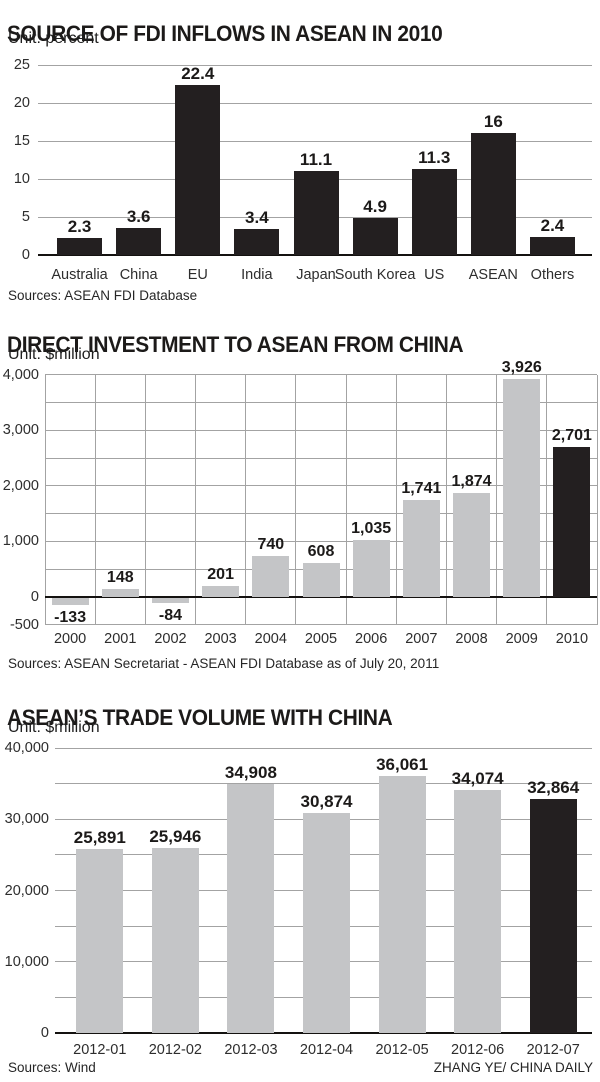  What do you see at coordinates (53, 38) in the screenshot?
I see `unit-label-fdi-sources: Unit: percent` at bounding box center [53, 38].